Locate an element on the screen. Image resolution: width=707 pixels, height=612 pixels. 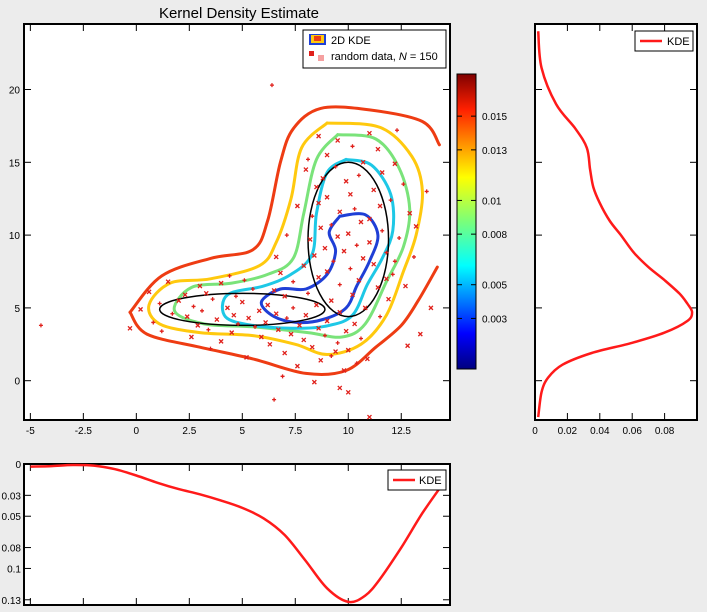
bottom-kde-line is located at coordinates (237, 533).